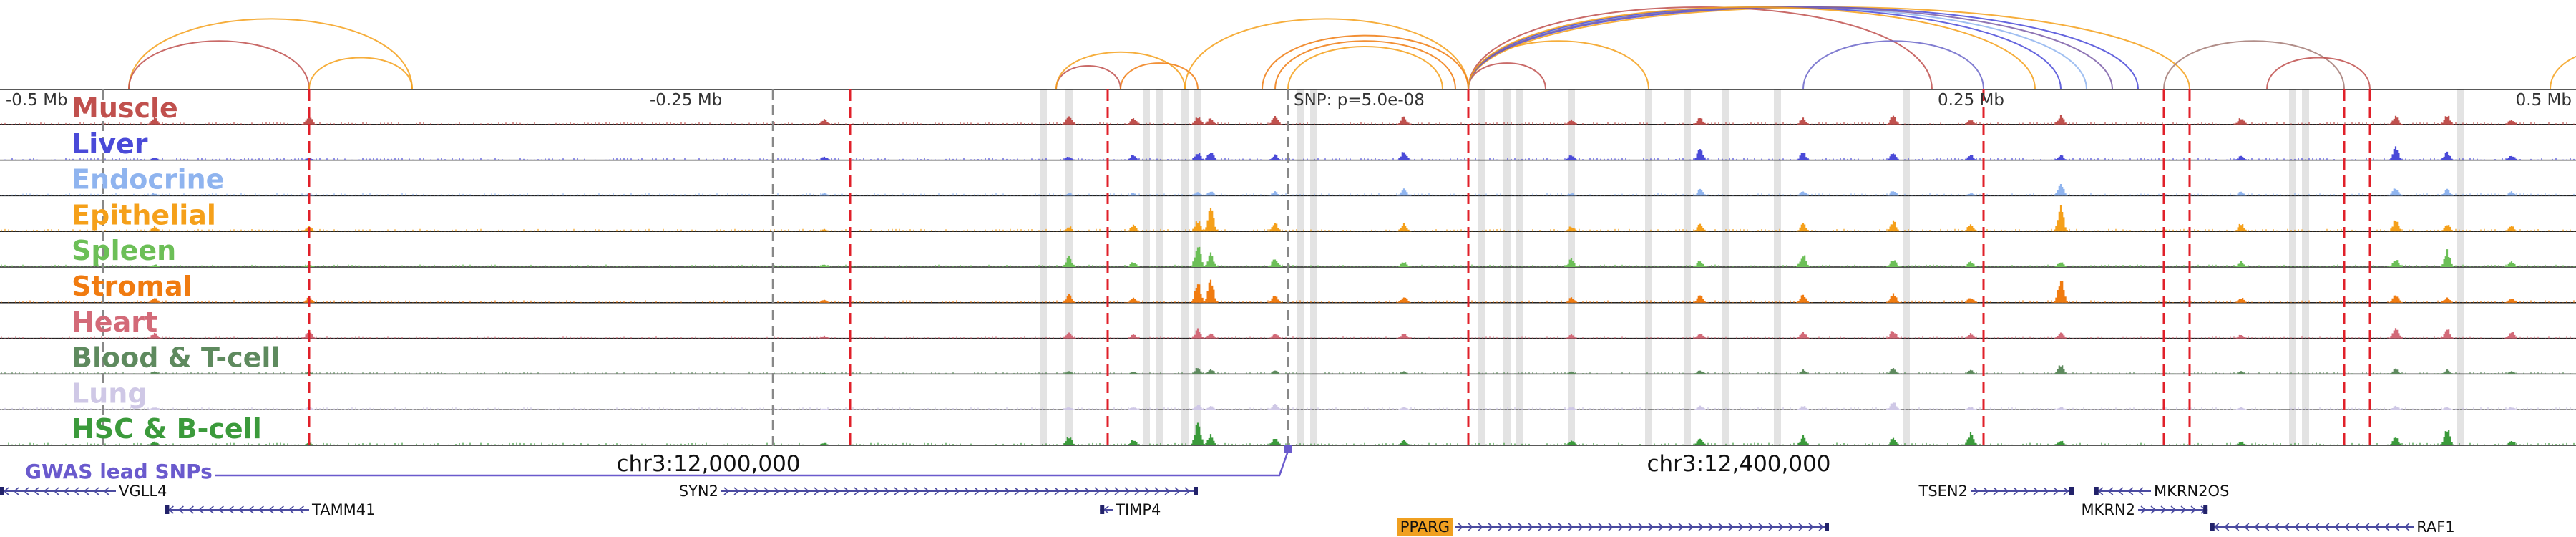 This screenshot has width=2576, height=537. Describe the element at coordinates (1996, 491) in the screenshot. I see `gene-tsen2: TSEN2` at that location.